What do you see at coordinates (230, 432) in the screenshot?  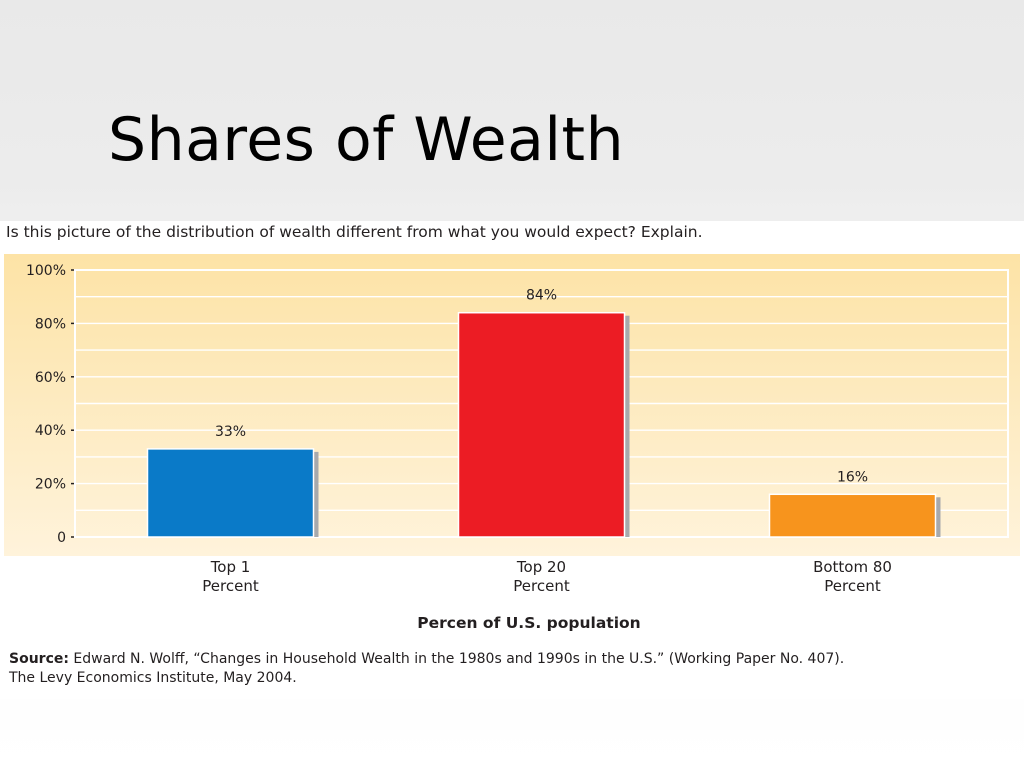 I see `bar-data-label: 33%` at bounding box center [230, 432].